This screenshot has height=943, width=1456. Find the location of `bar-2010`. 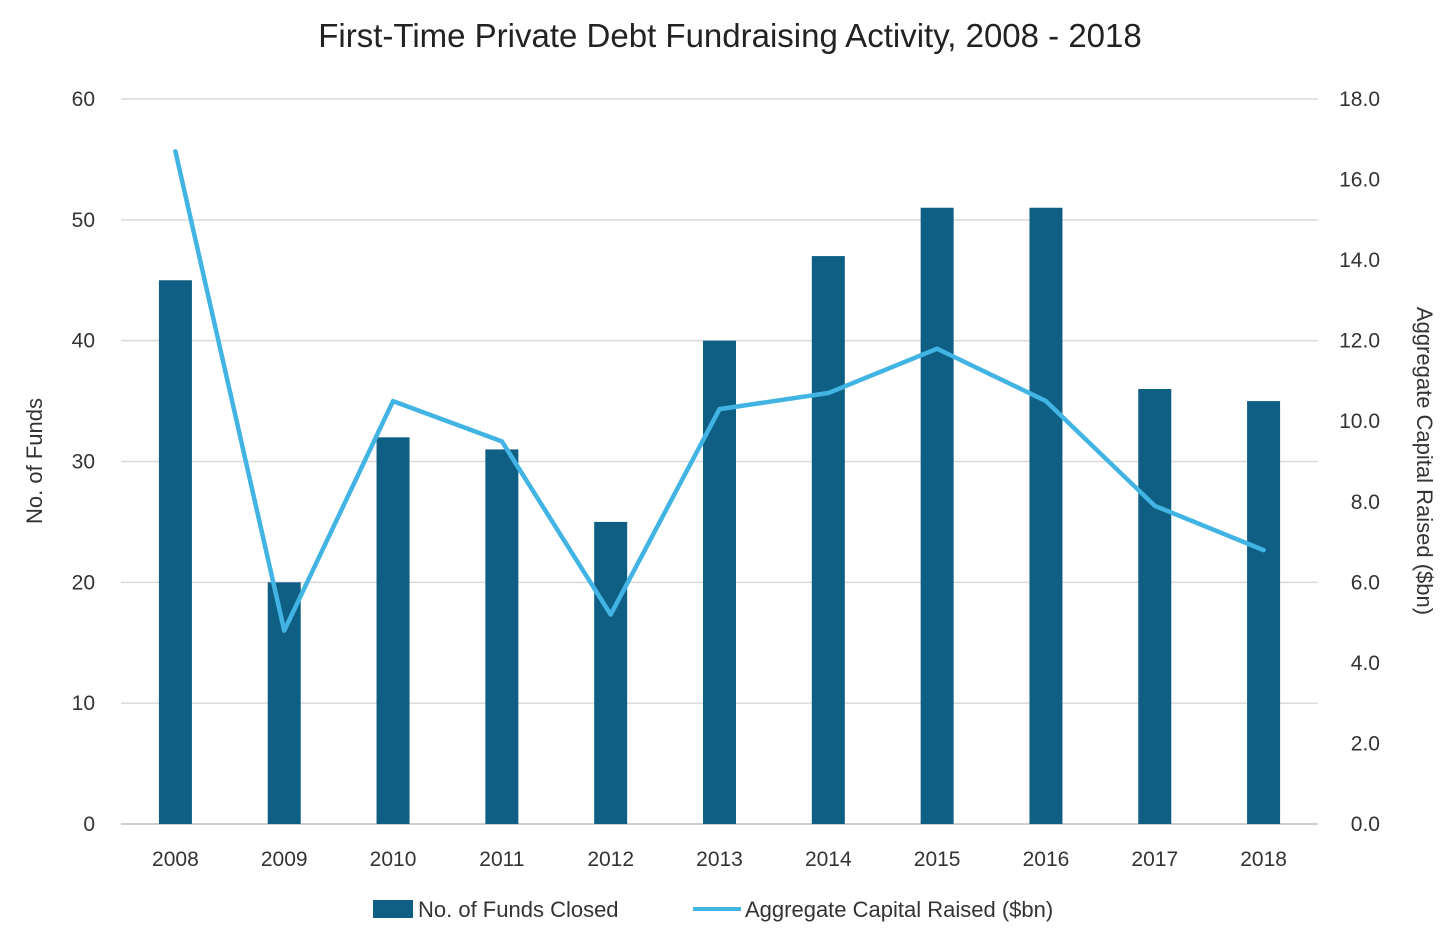

bar-2010 is located at coordinates (393, 630).